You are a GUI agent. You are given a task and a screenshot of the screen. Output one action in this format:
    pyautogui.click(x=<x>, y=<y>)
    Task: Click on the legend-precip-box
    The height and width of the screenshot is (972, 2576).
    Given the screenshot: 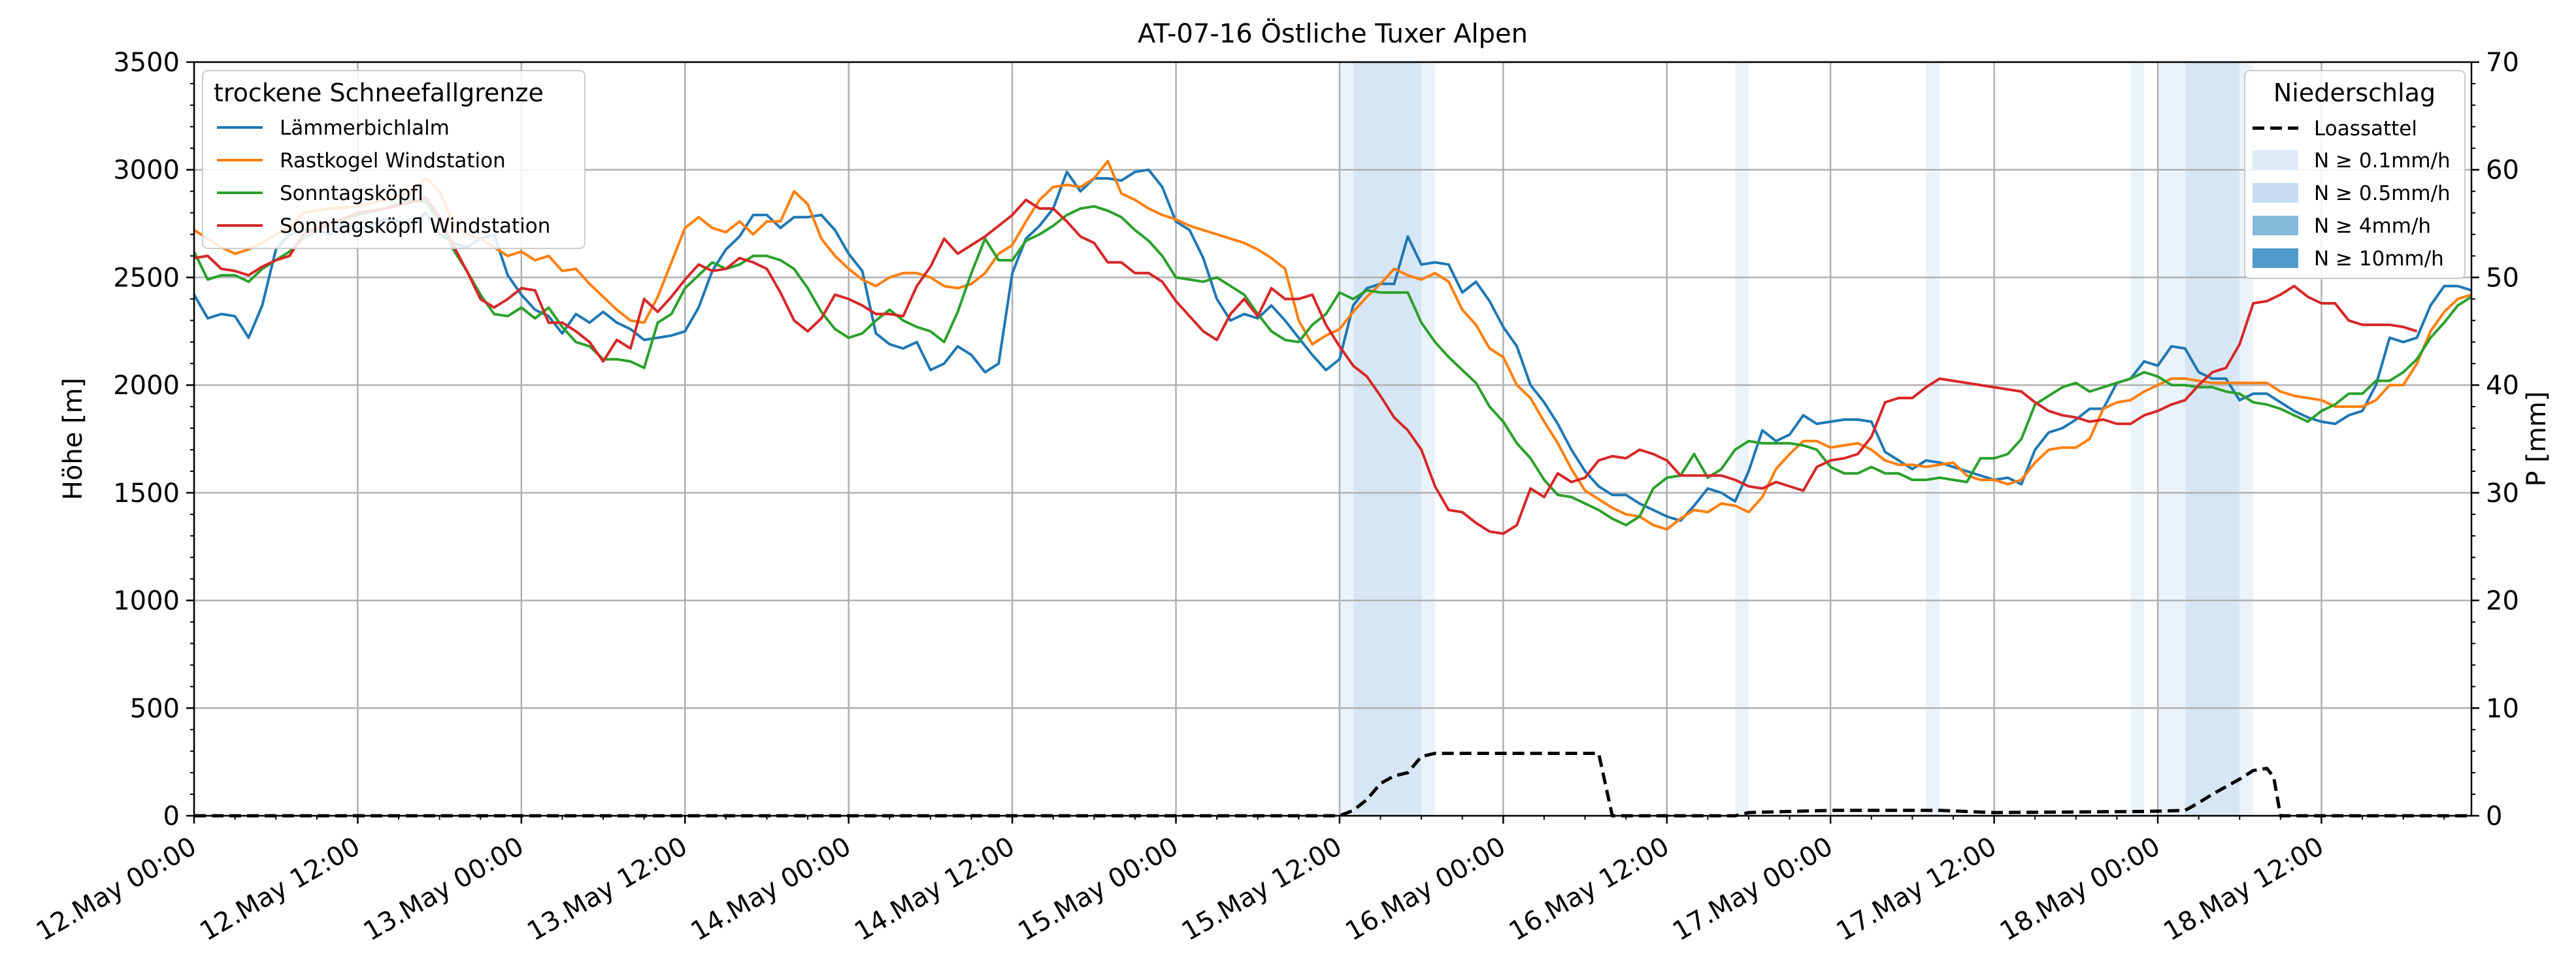 What is the action you would take?
    pyautogui.click(x=2355, y=175)
    